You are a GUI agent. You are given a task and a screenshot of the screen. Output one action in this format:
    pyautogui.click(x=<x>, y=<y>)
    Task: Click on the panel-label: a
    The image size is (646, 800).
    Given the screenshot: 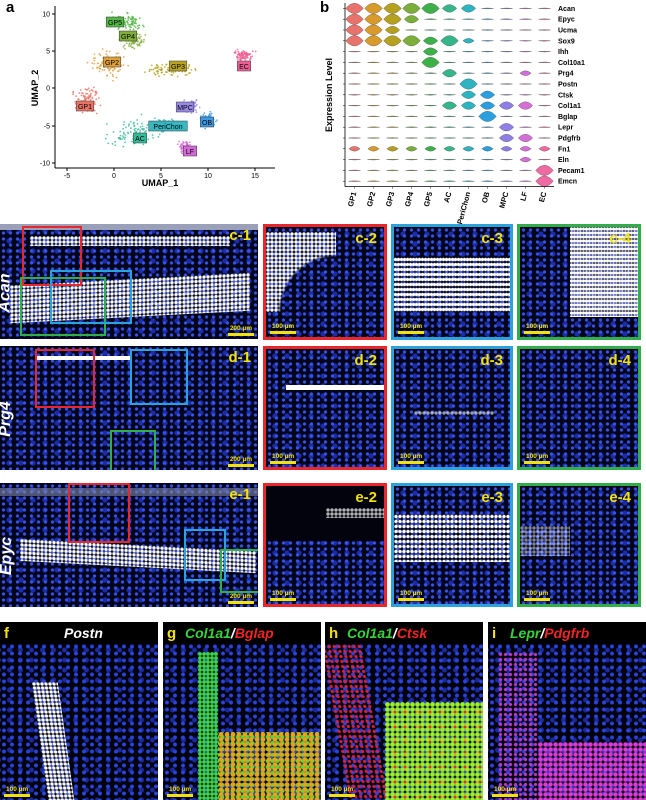 What is the action you would take?
    pyautogui.click(x=10, y=8)
    